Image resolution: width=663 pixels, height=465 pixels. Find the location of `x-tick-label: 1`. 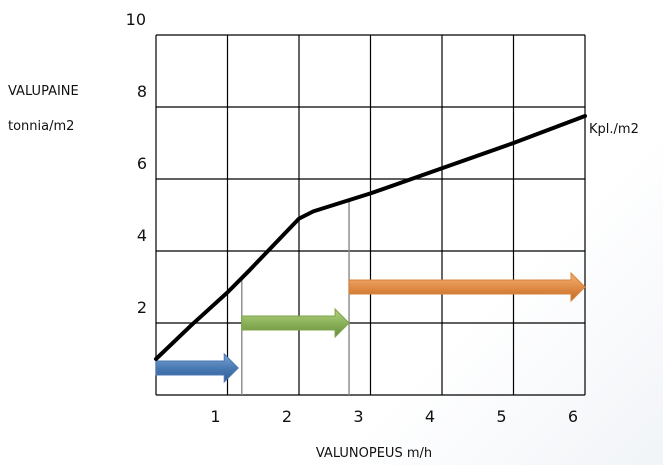

x-tick-label: 1 is located at coordinates (215, 416).